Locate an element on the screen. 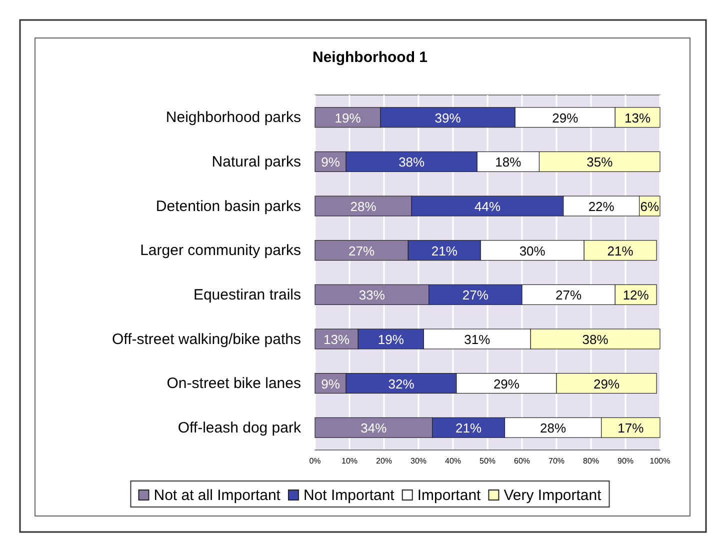 The image size is (720, 550). x-tick-label: 100% is located at coordinates (660, 461).